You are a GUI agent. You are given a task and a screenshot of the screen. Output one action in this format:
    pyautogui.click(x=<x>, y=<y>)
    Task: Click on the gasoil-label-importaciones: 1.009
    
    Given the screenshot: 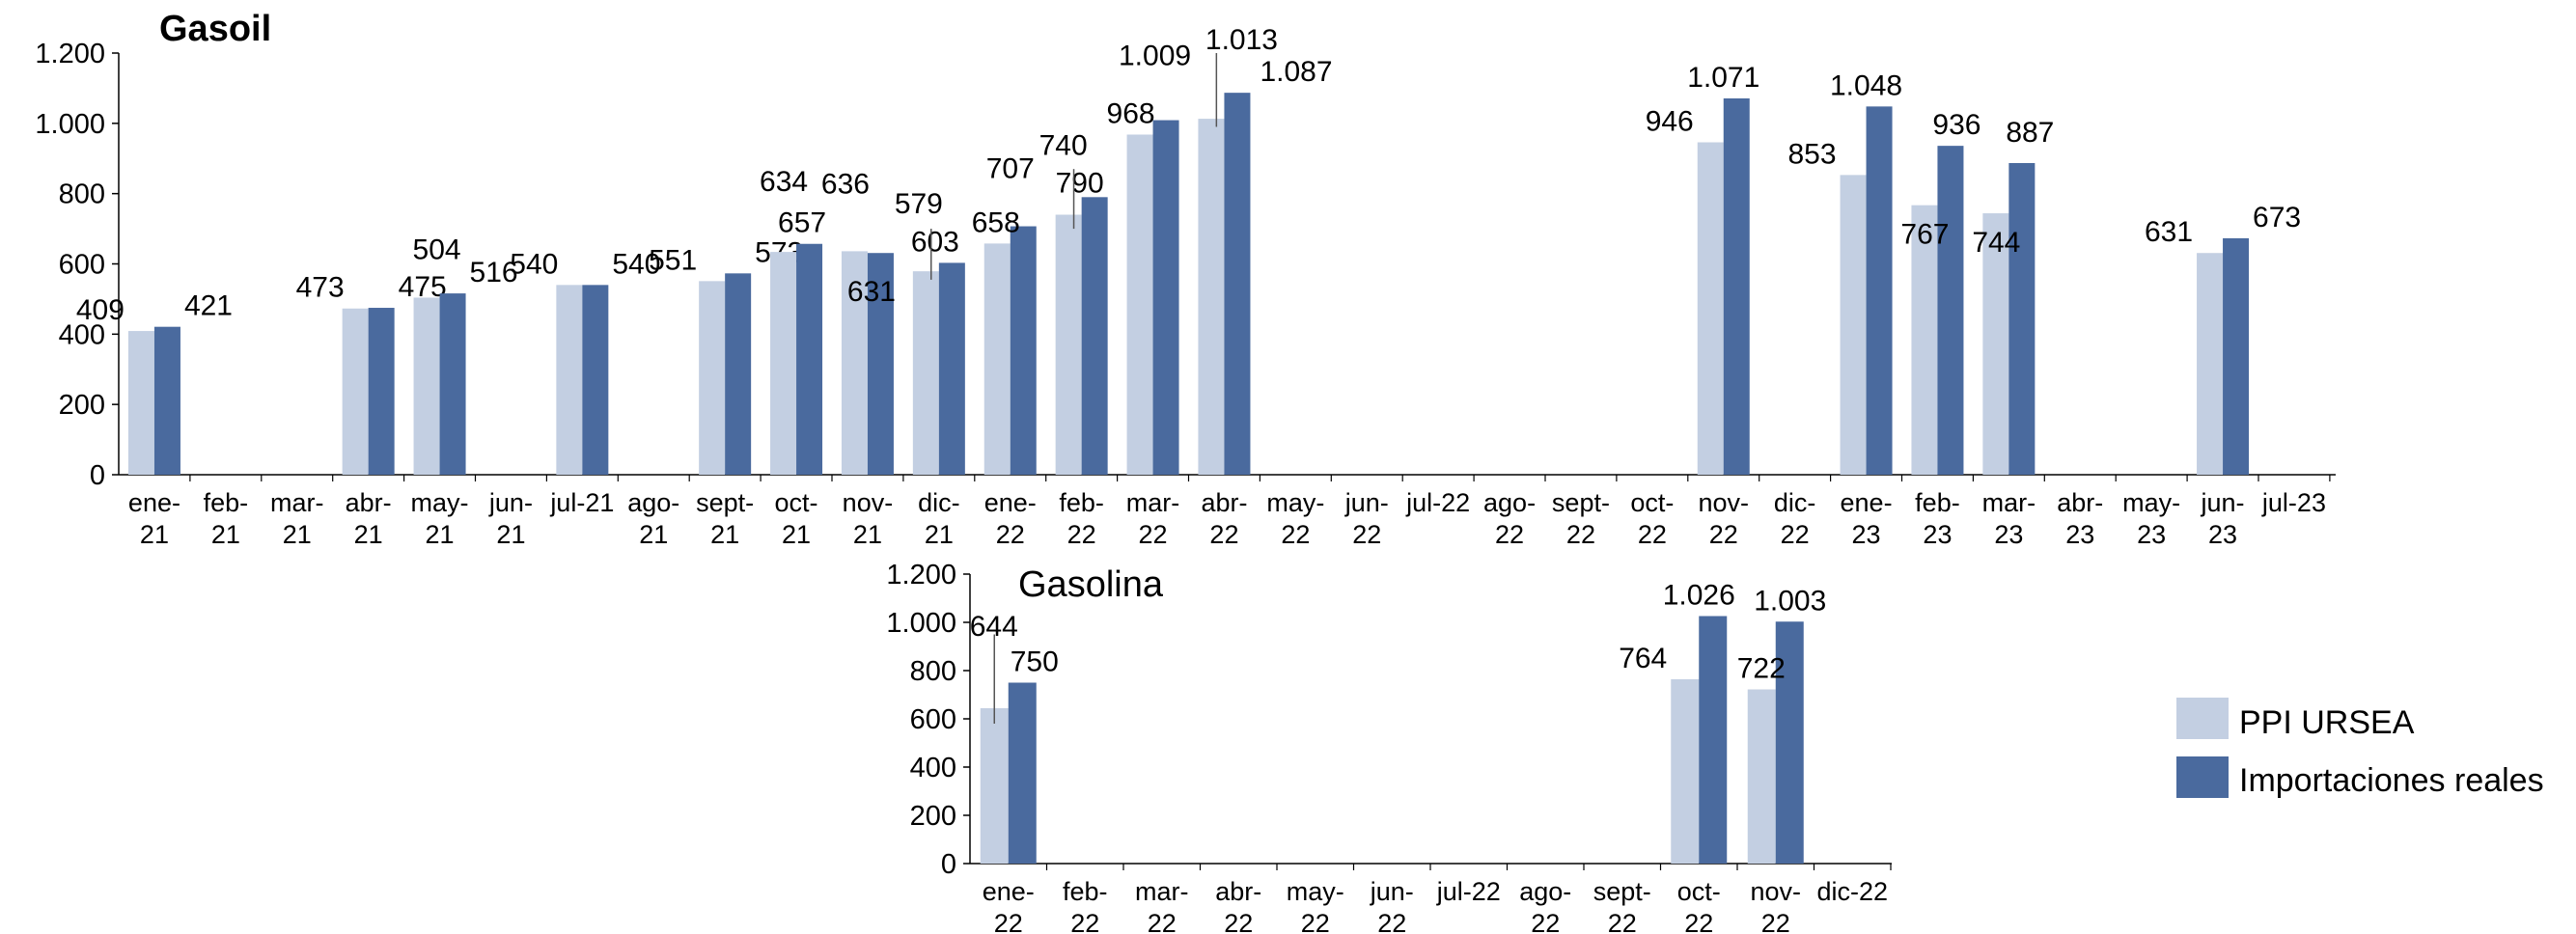 What is the action you would take?
    pyautogui.click(x=1155, y=55)
    